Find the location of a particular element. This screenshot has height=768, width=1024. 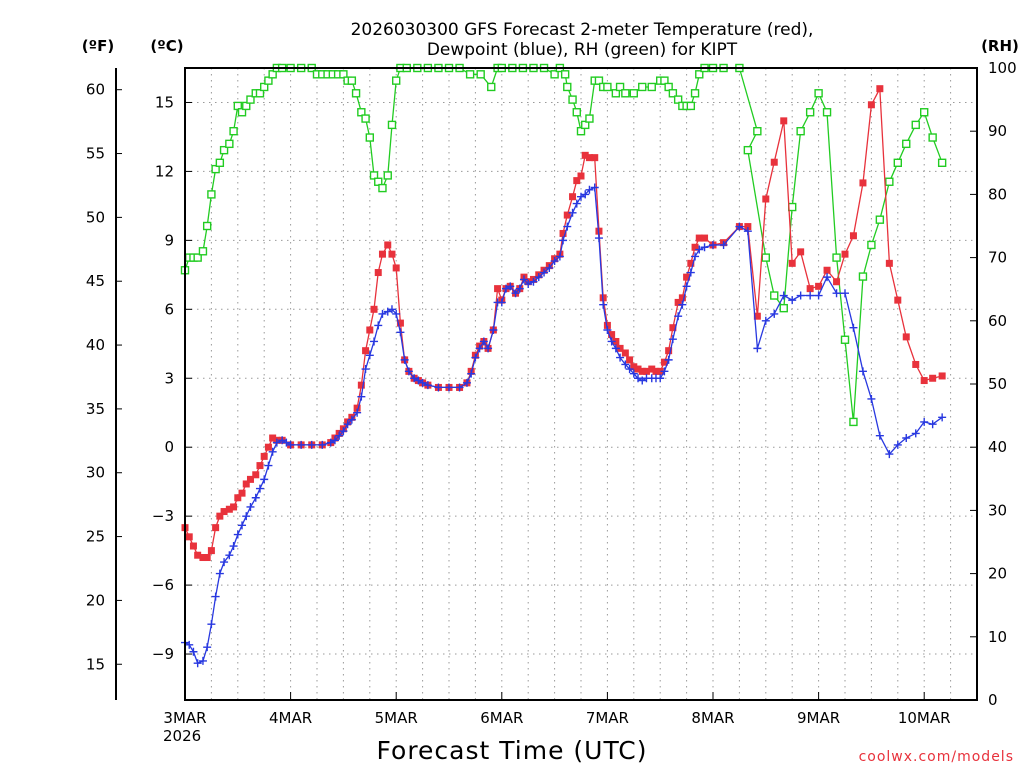

celsius-tick-label: 9 is located at coordinates (169, 240).